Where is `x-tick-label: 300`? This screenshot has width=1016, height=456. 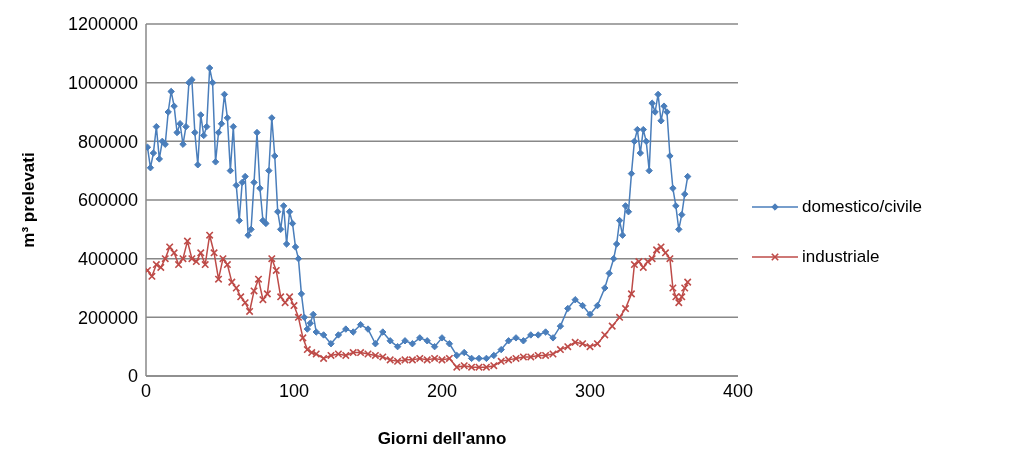
x-tick-label: 300 is located at coordinates (590, 390).